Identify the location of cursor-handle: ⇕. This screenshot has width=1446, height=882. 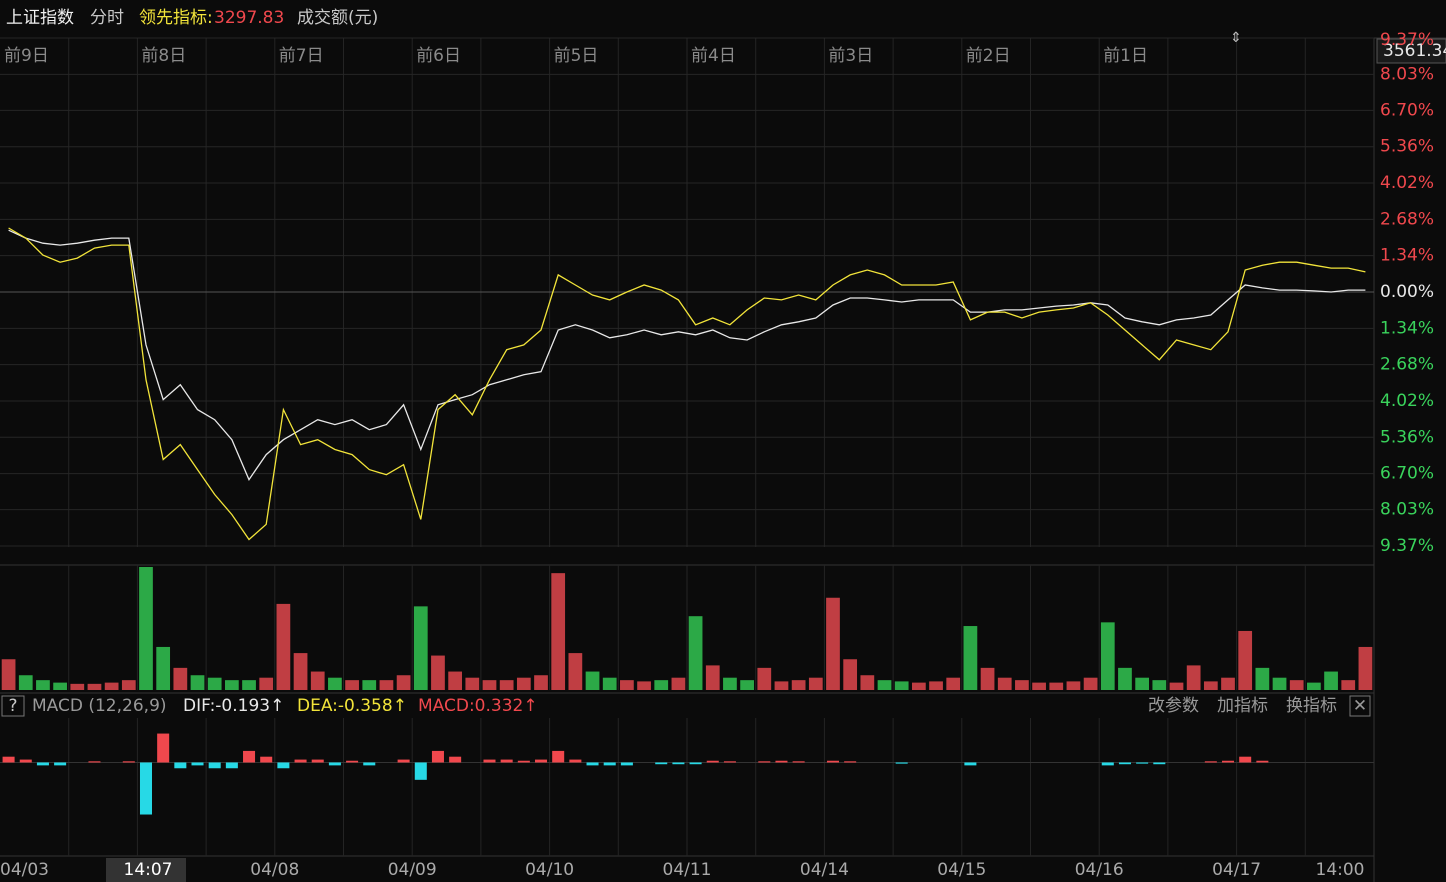
(1236, 38).